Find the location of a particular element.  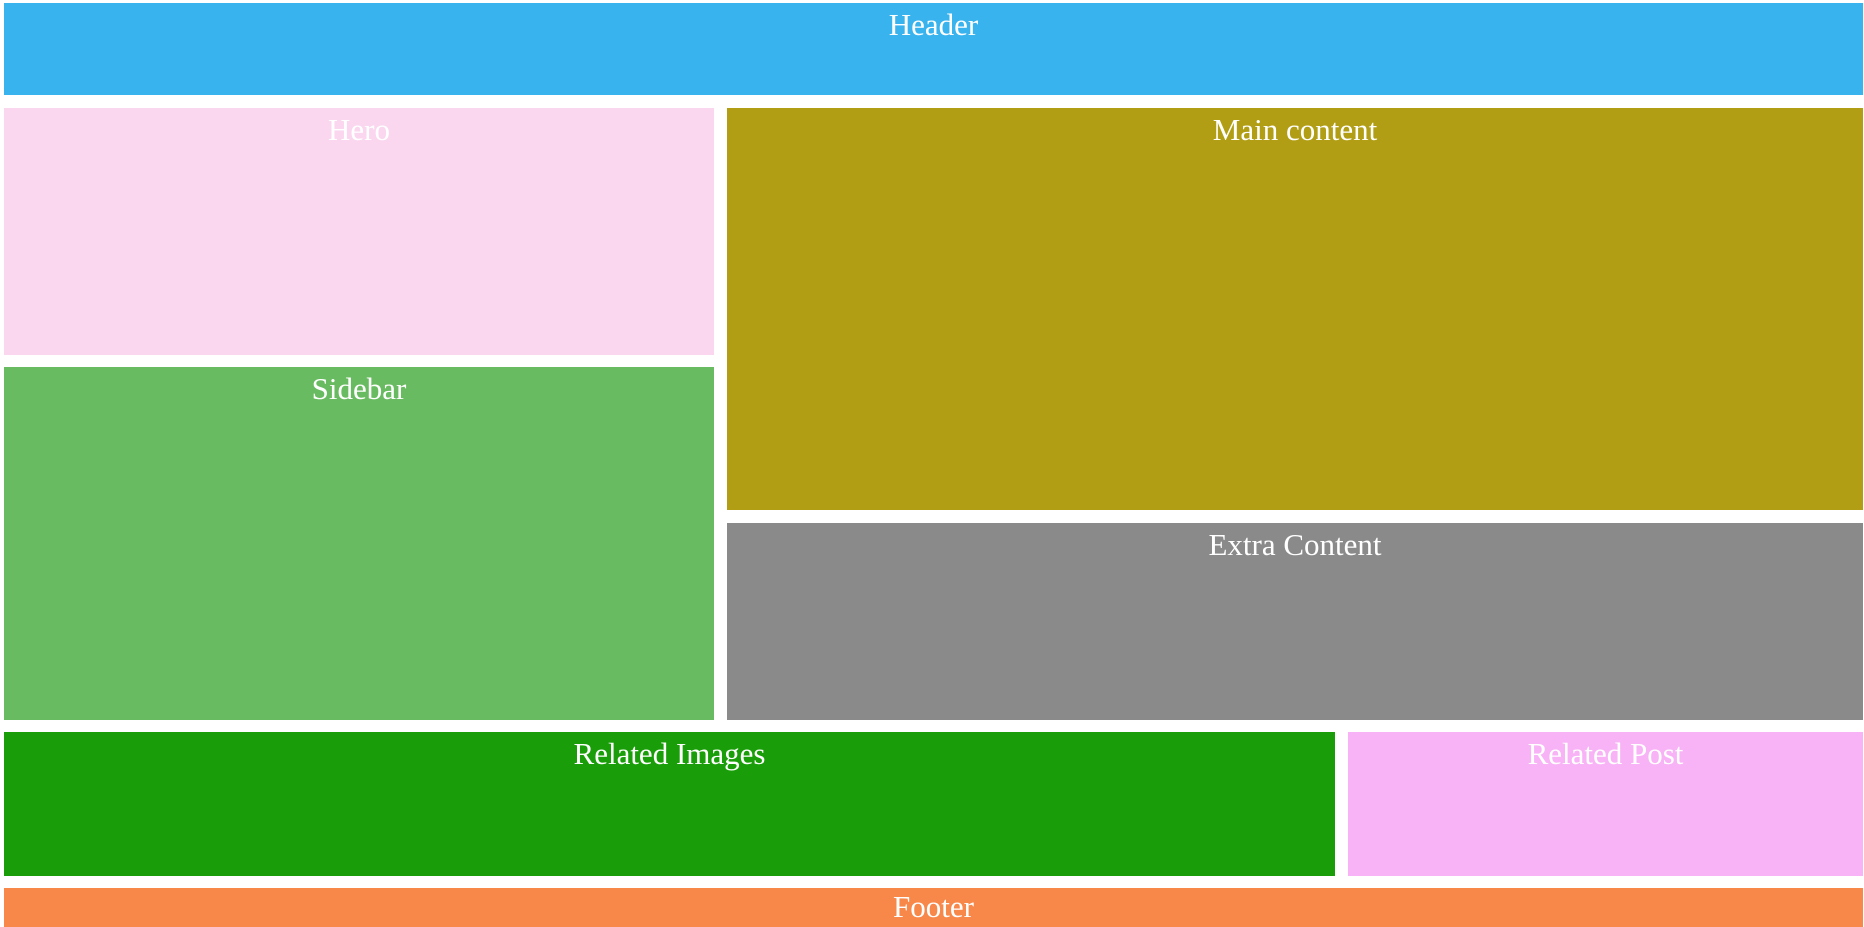

main-content-label: Main content is located at coordinates (1295, 129).